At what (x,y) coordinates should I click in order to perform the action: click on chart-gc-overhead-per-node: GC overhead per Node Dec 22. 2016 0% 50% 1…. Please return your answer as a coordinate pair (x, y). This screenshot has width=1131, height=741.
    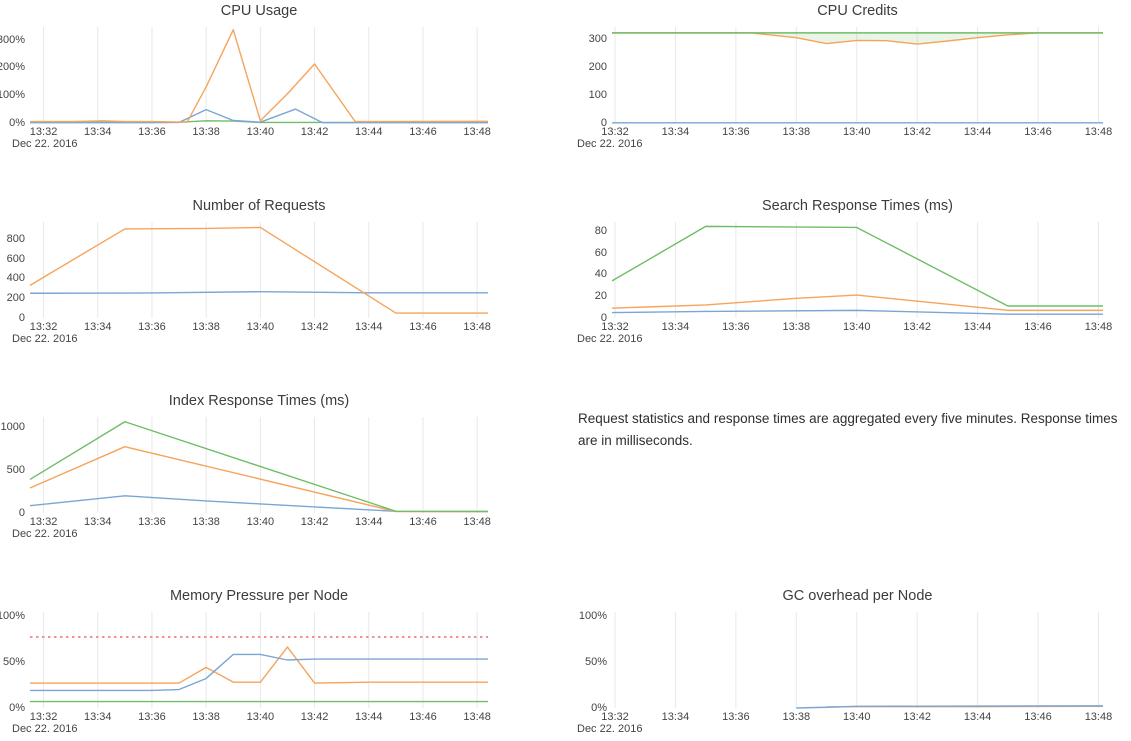
    Looking at the image, I should click on (848, 663).